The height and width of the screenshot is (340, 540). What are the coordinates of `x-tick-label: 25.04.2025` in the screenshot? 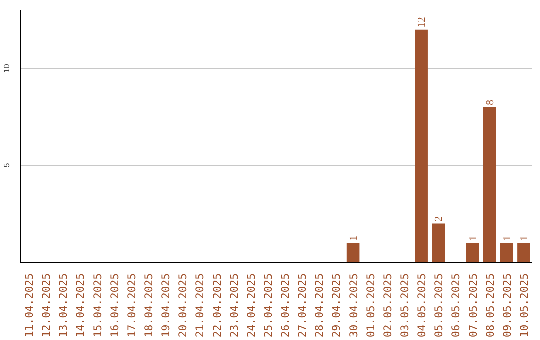 It's located at (268, 306).